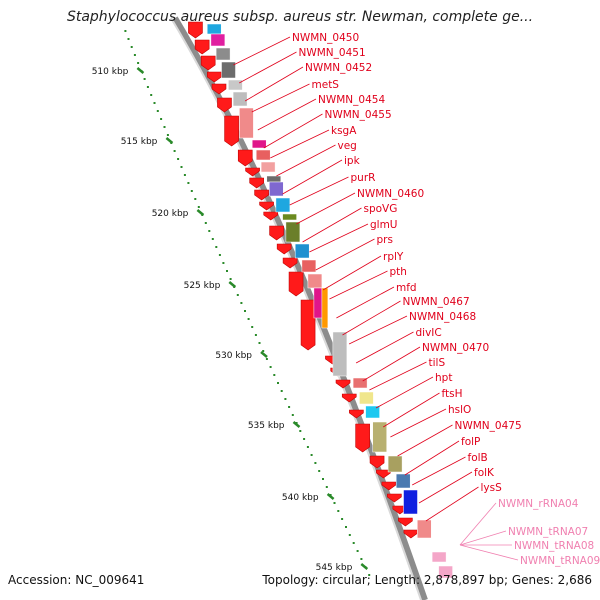  Describe the element at coordinates (478, 458) in the screenshot. I see `gene-label: folB` at that location.